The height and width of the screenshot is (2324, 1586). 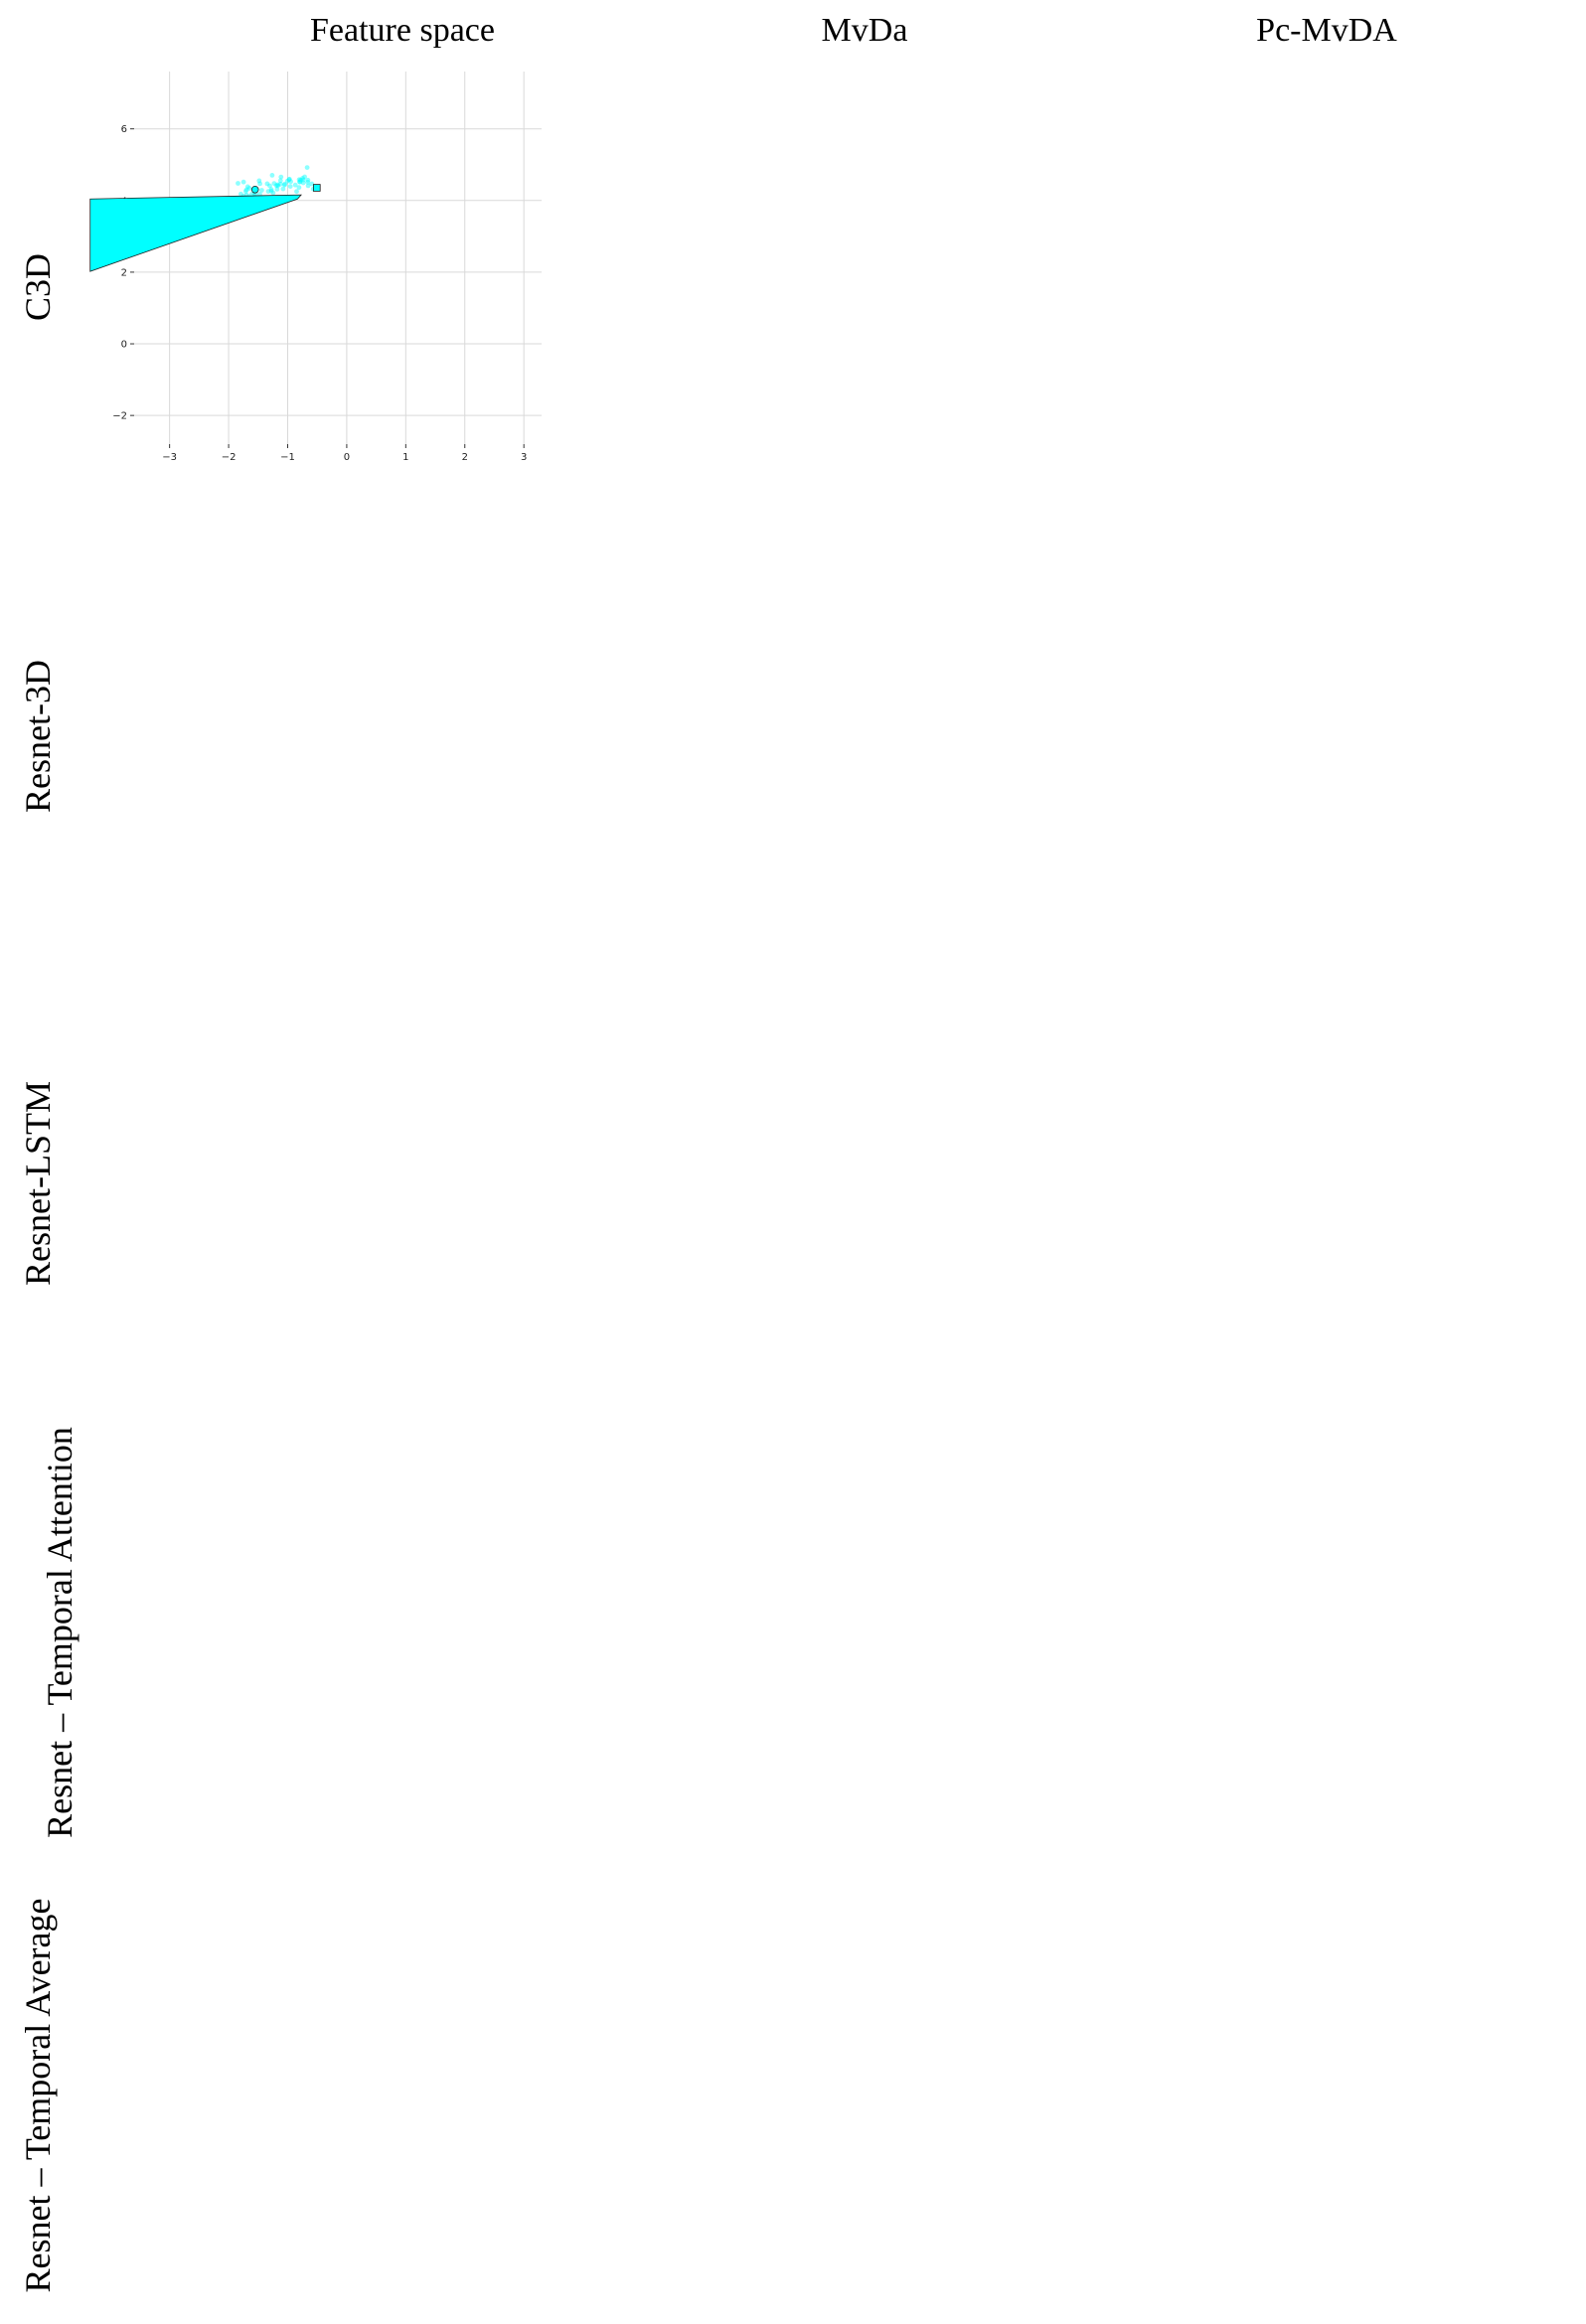 I want to click on y-tick-label: 6, so click(x=124, y=129).